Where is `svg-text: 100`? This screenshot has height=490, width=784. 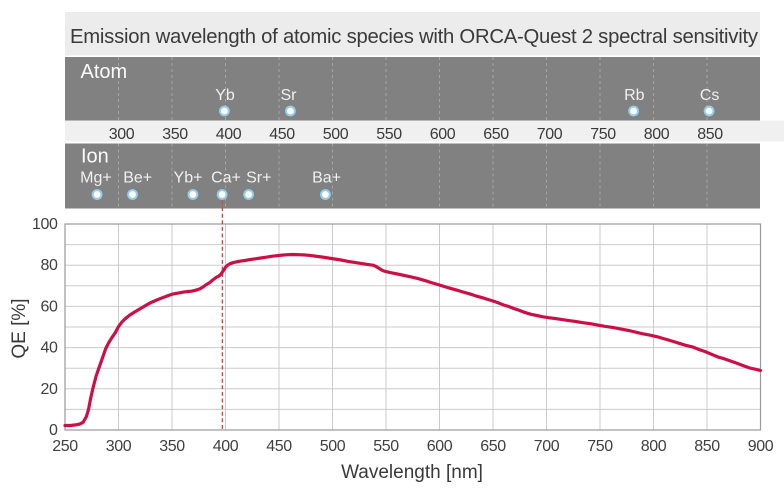
svg-text: 100 is located at coordinates (45, 224).